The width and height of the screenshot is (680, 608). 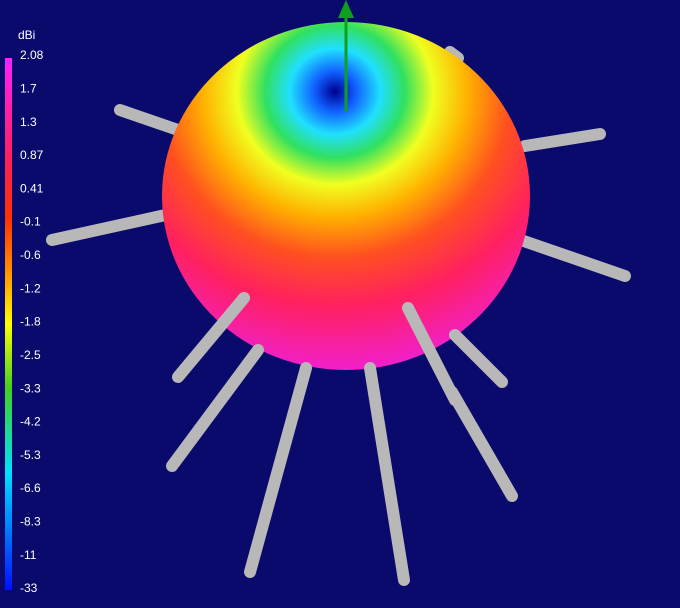 I want to click on colorbar-label: -0.1, so click(x=30, y=222).